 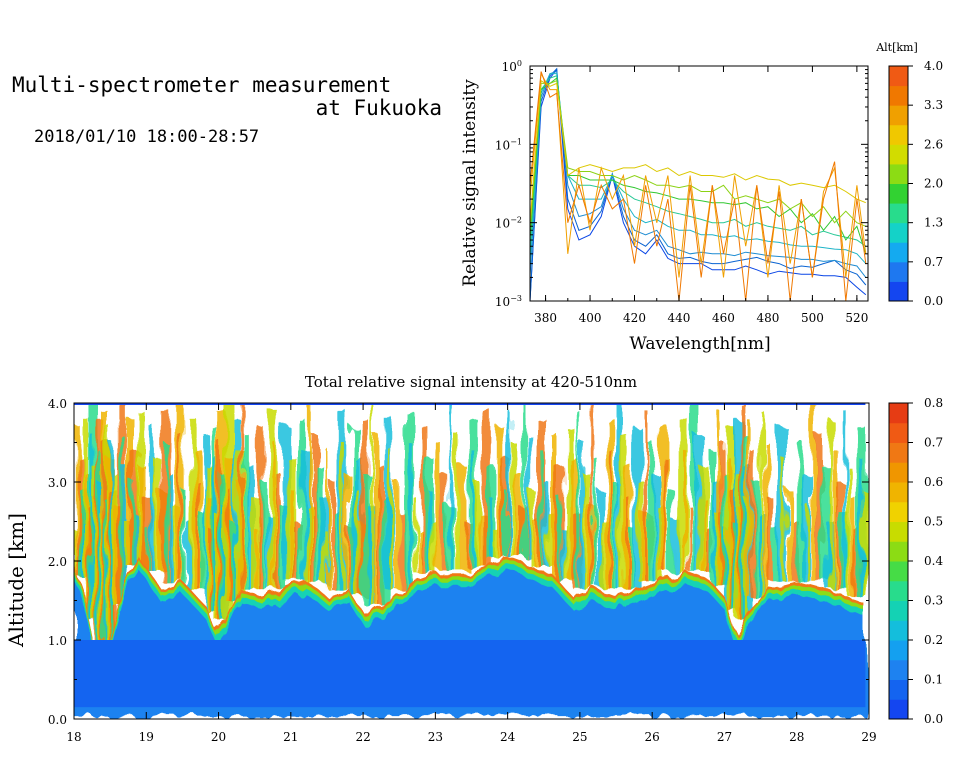 I want to click on heatmap-surface-layer, so click(x=470, y=674).